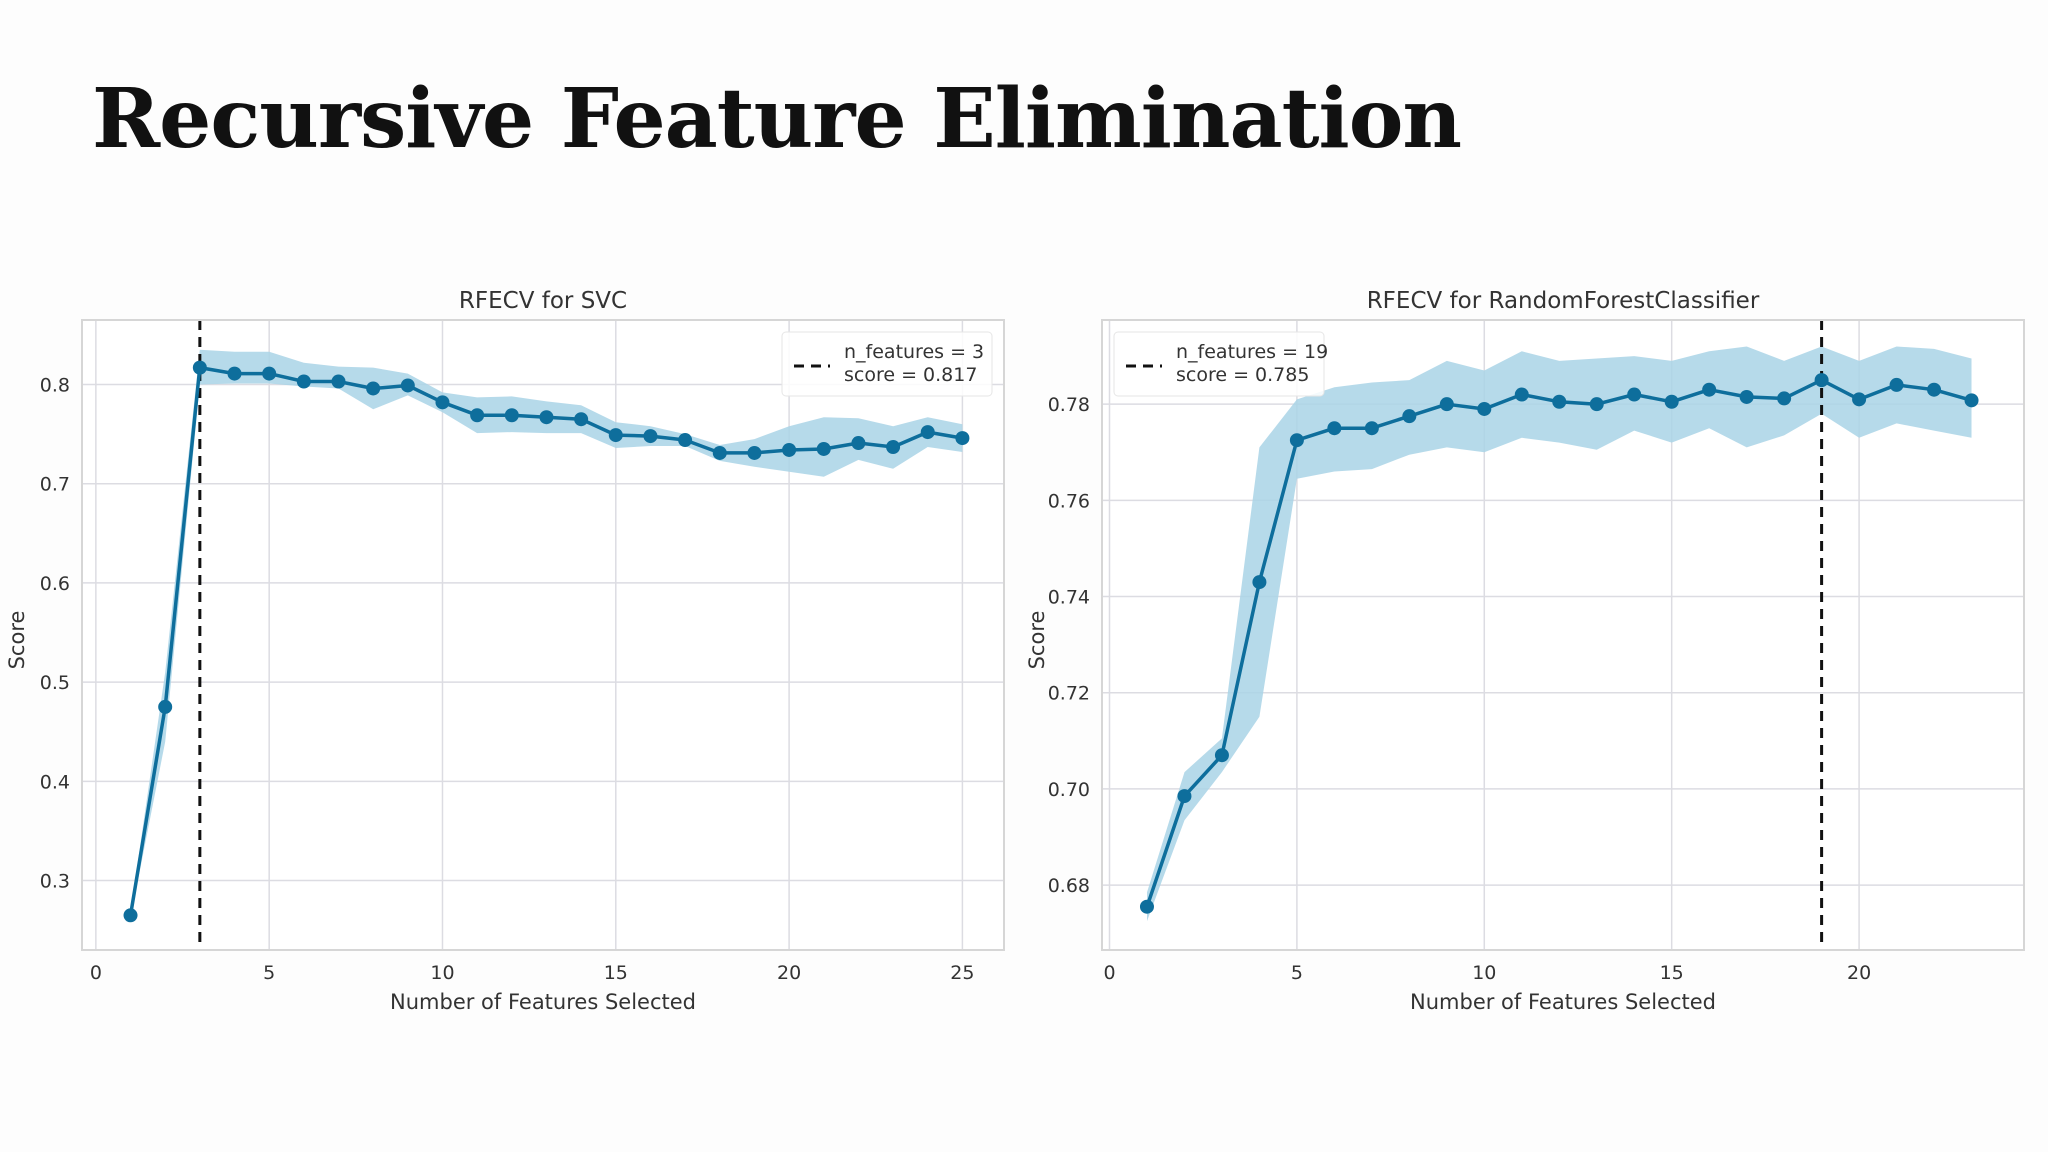 This screenshot has height=1152, width=2048. What do you see at coordinates (910, 375) in the screenshot?
I see `legend-score: score = 0.817` at bounding box center [910, 375].